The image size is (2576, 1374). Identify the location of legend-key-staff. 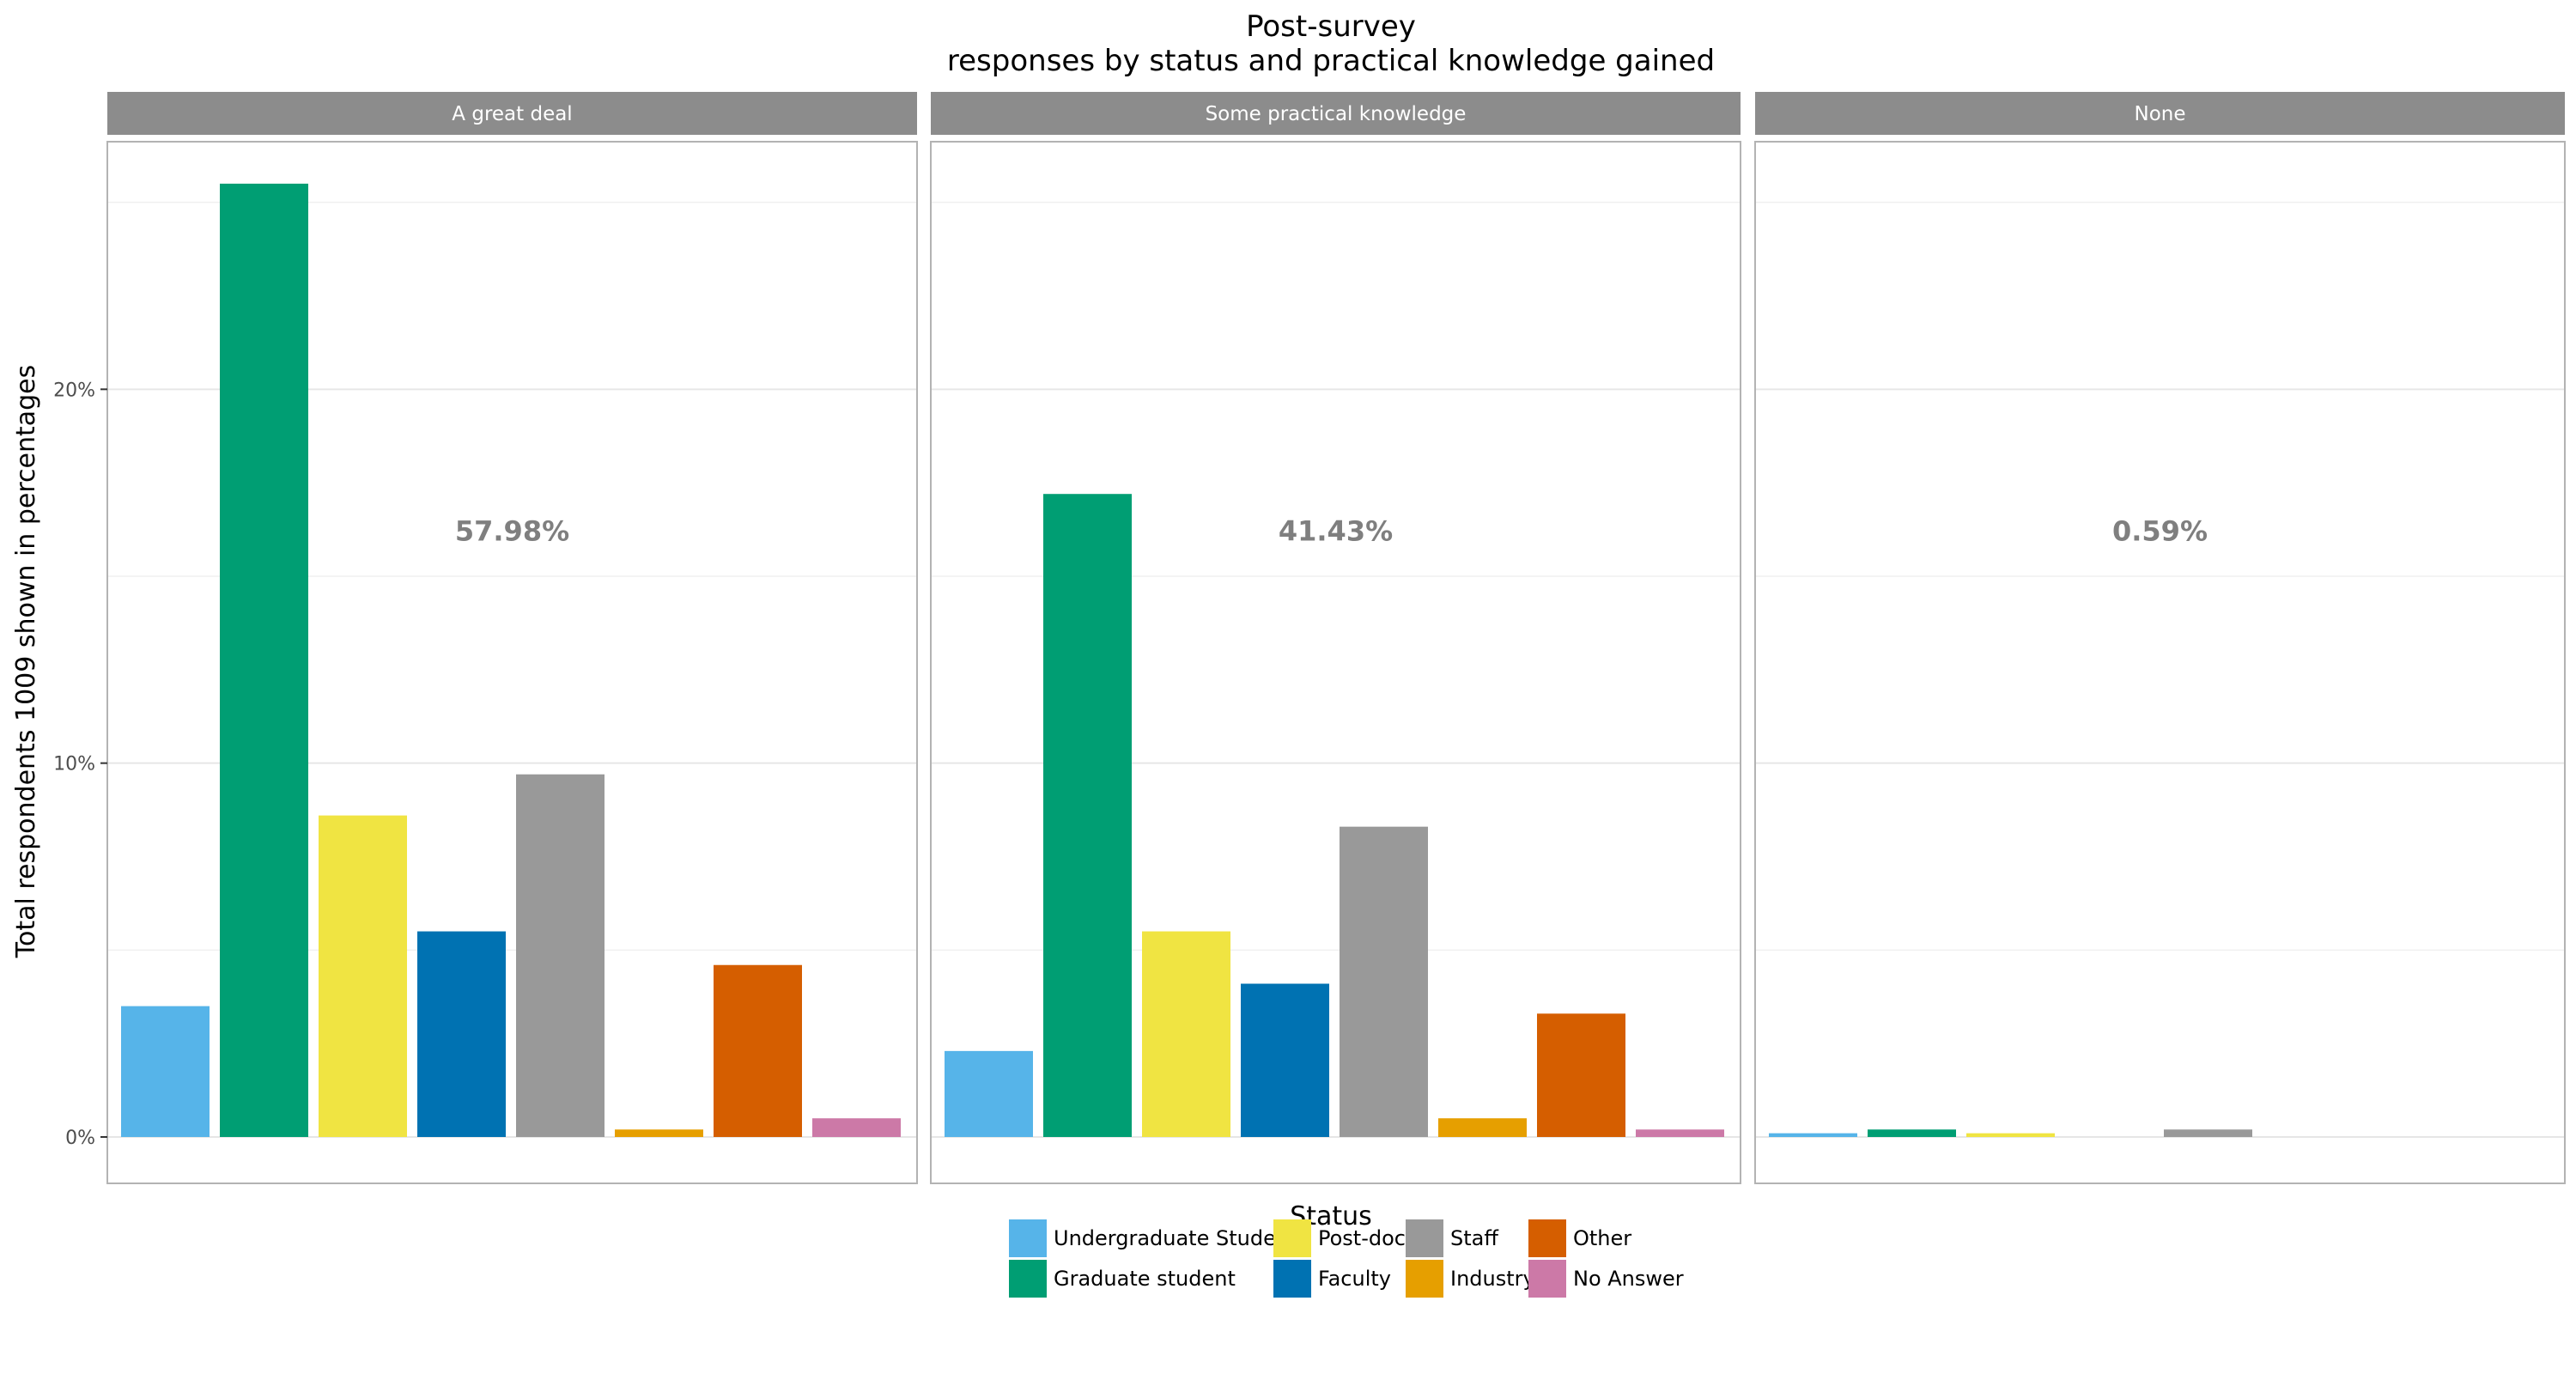
(1425, 1238).